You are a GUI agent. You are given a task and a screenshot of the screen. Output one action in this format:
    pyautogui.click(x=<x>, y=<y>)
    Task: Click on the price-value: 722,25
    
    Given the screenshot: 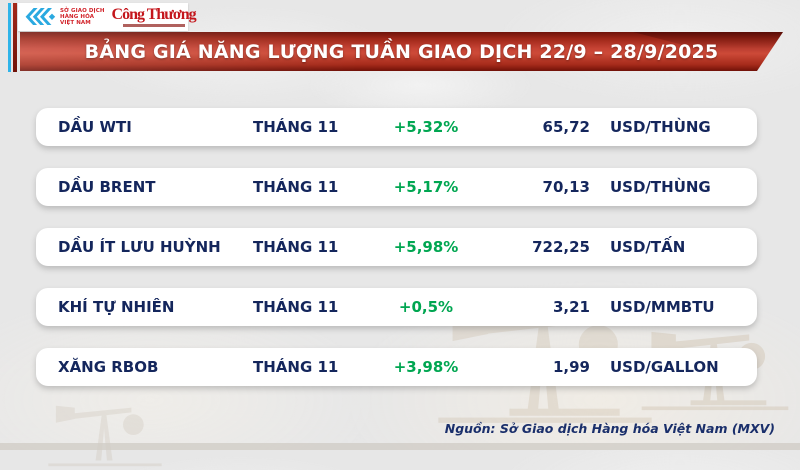 What is the action you would take?
    pyautogui.click(x=561, y=247)
    